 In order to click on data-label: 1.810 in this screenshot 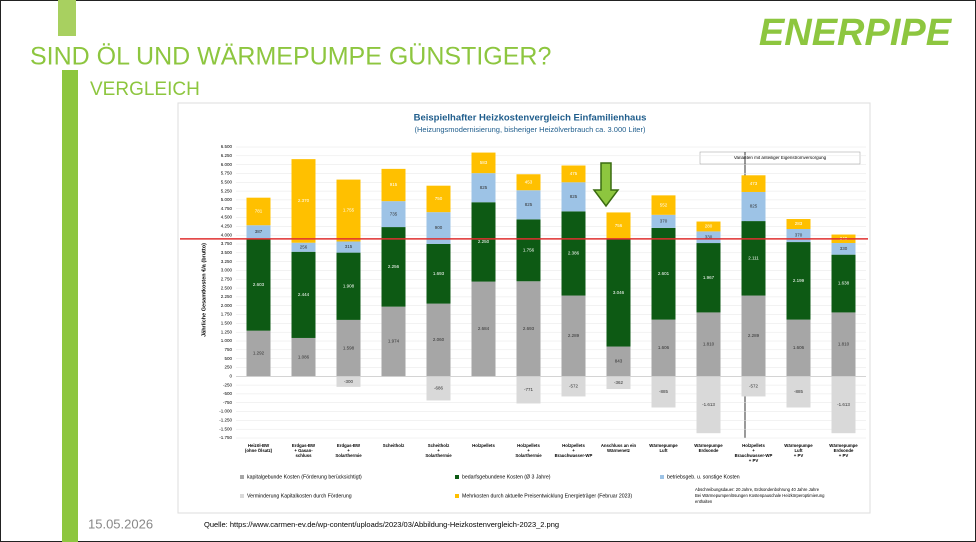, I will do `click(844, 344)`.